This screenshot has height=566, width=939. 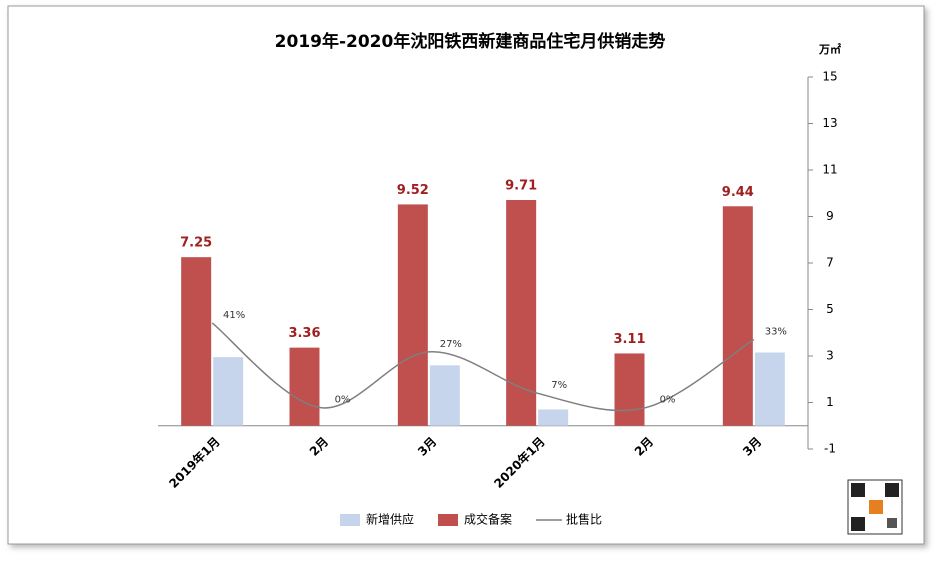 What do you see at coordinates (629, 339) in the screenshot?
I see `bar-value-label: 3.11` at bounding box center [629, 339].